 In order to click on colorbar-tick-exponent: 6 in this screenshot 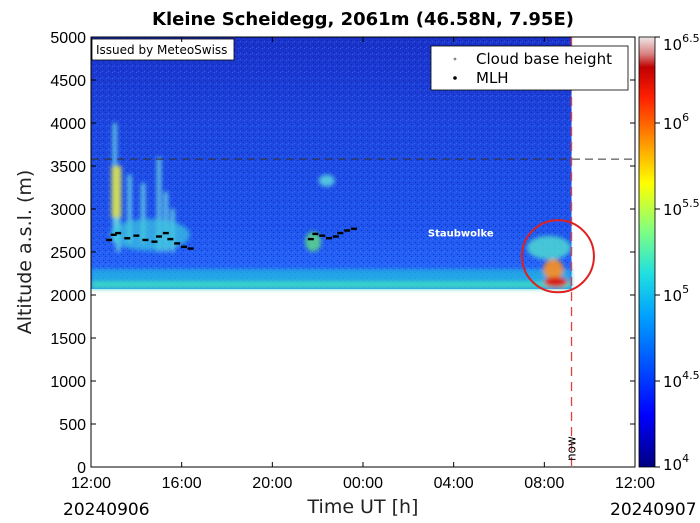, I will do `click(685, 117)`.